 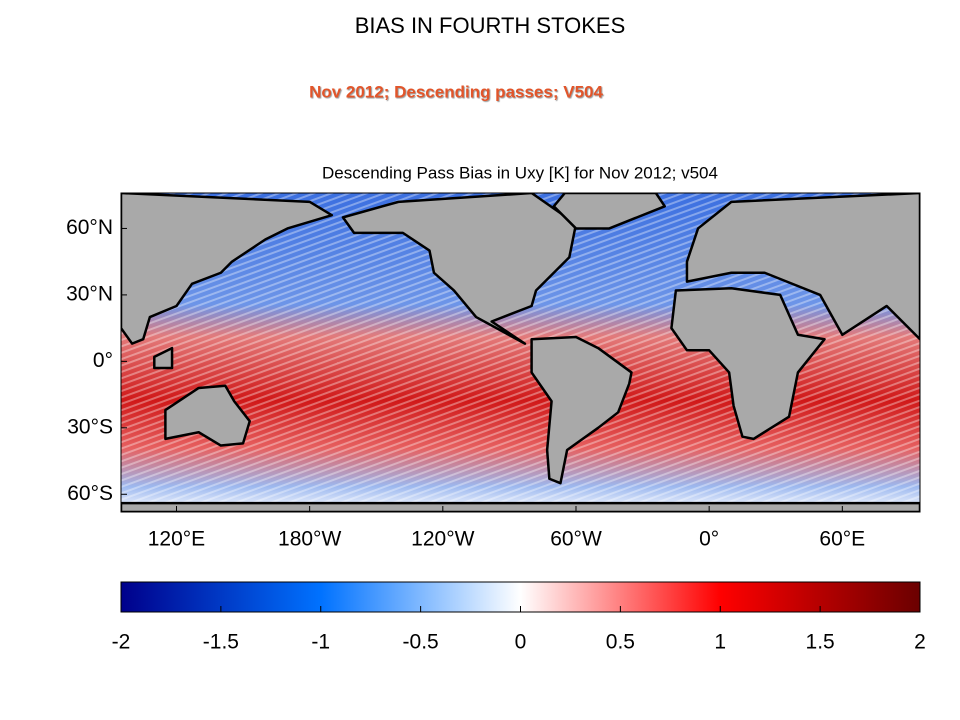 What do you see at coordinates (490, 25) in the screenshot?
I see `slide-title: BIAS IN FOURTH STOKES` at bounding box center [490, 25].